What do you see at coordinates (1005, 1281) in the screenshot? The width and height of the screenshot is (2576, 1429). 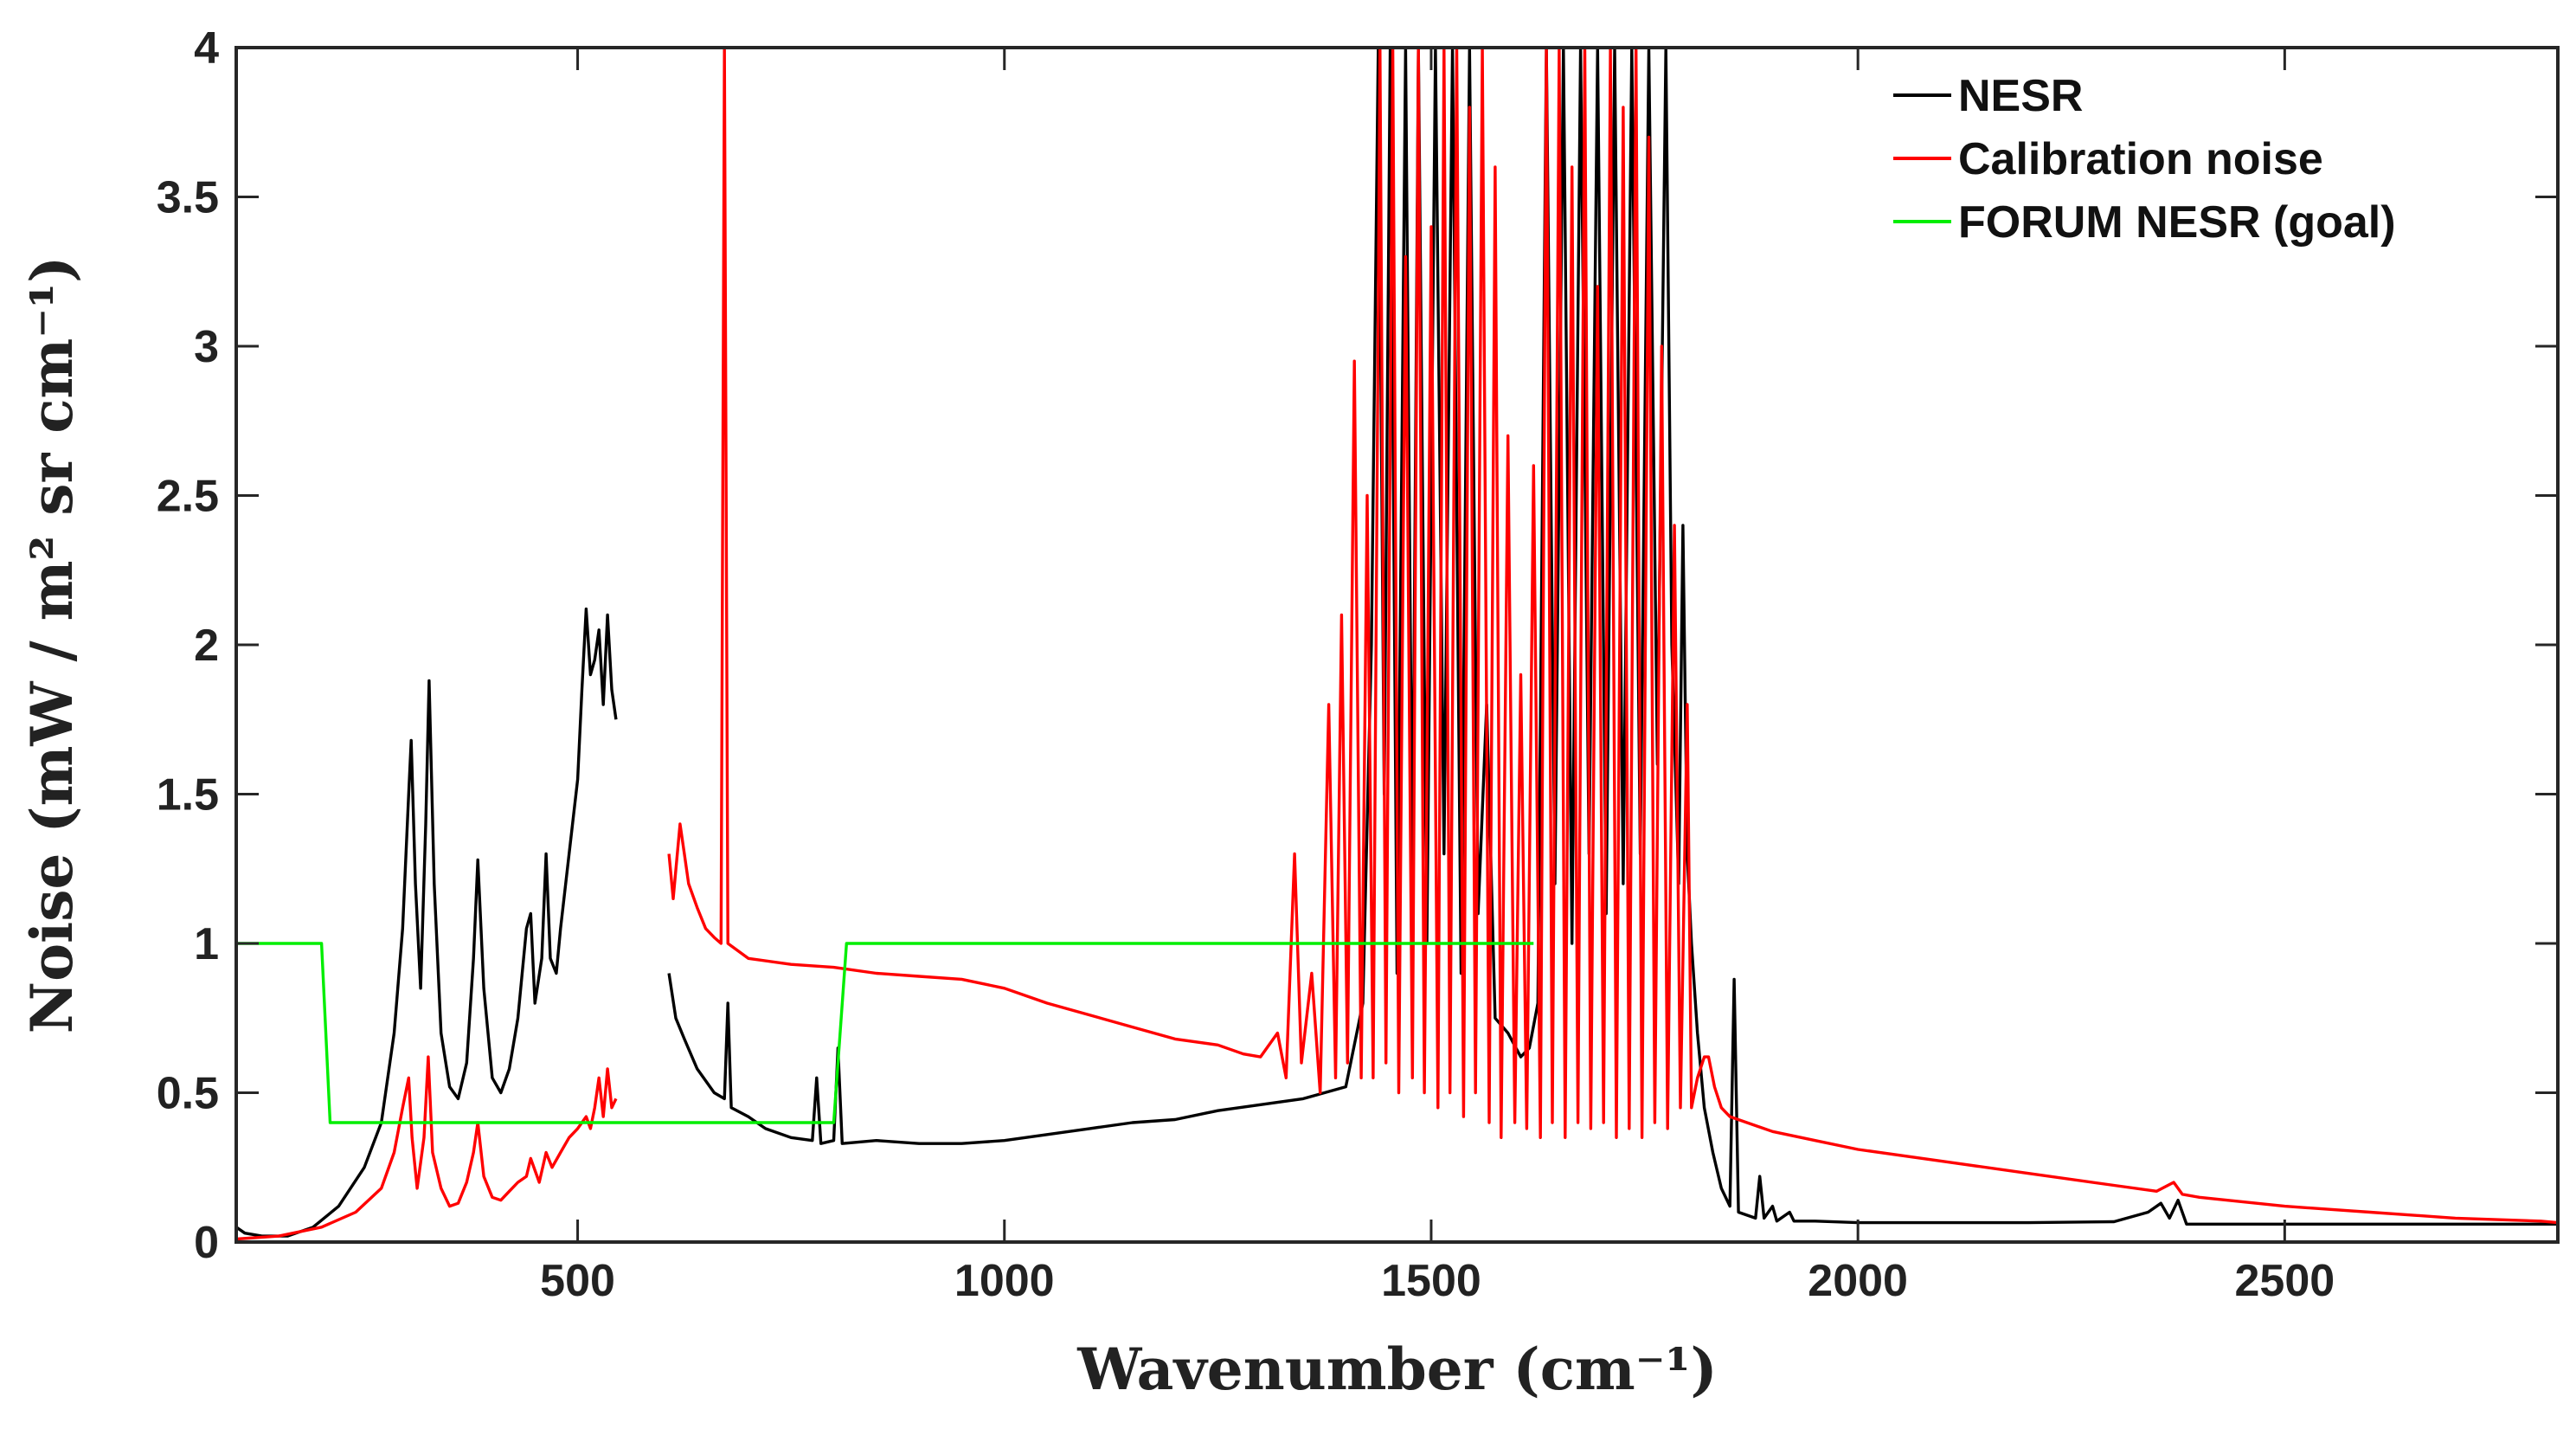 I see `x-tick-label: 1000` at bounding box center [1005, 1281].